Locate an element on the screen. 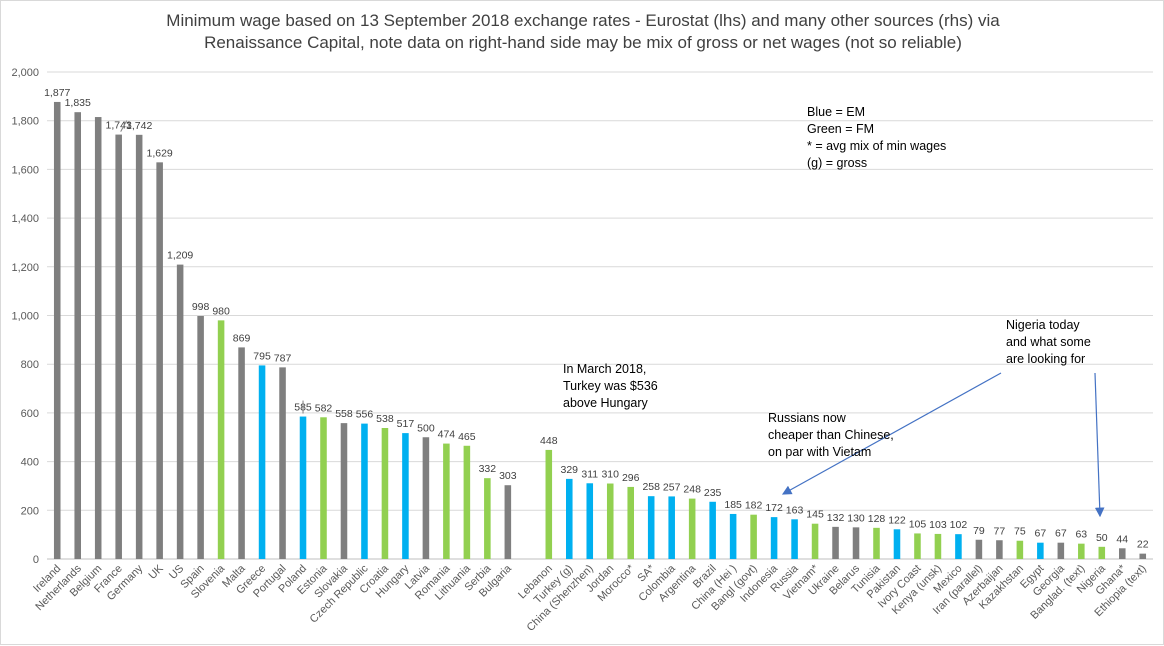 This screenshot has height=646, width=1164. data-label: 1,835 is located at coordinates (78, 103).